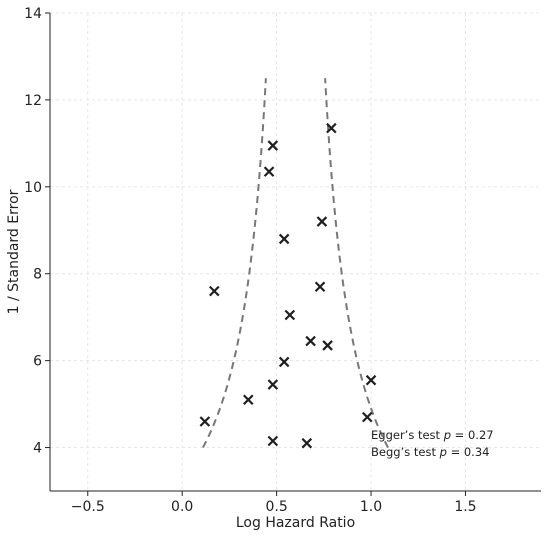 The width and height of the screenshot is (550, 538). What do you see at coordinates (407, 435) in the screenshot?
I see `egger-test-prefix: Egger’s test` at bounding box center [407, 435].